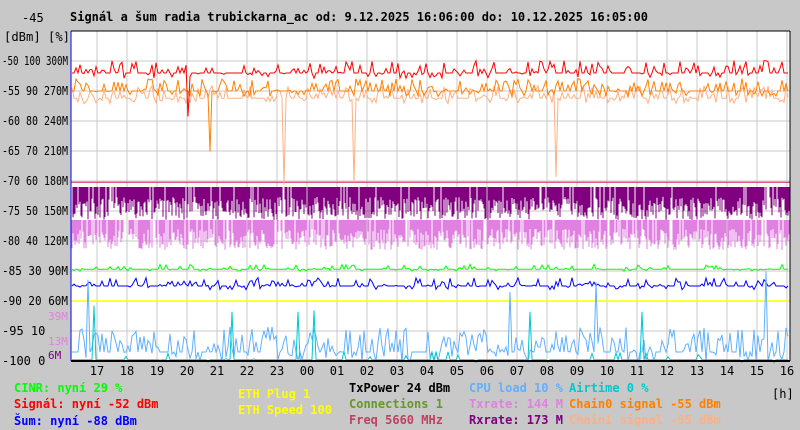 Image resolution: width=800 pixels, height=430 pixels. What do you see at coordinates (277, 371) in the screenshot?
I see `x-tick-label: 23` at bounding box center [277, 371].